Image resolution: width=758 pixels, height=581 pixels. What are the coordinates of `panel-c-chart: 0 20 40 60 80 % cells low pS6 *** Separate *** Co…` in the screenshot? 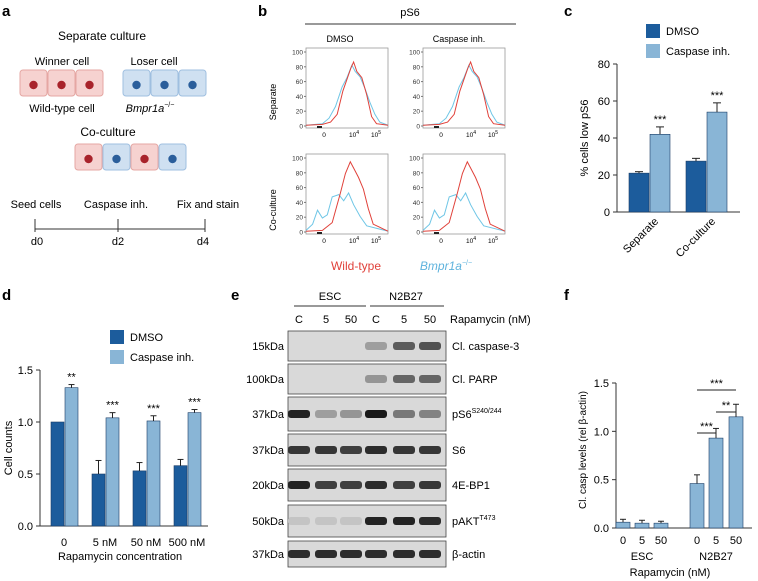 It's located at (659, 142).